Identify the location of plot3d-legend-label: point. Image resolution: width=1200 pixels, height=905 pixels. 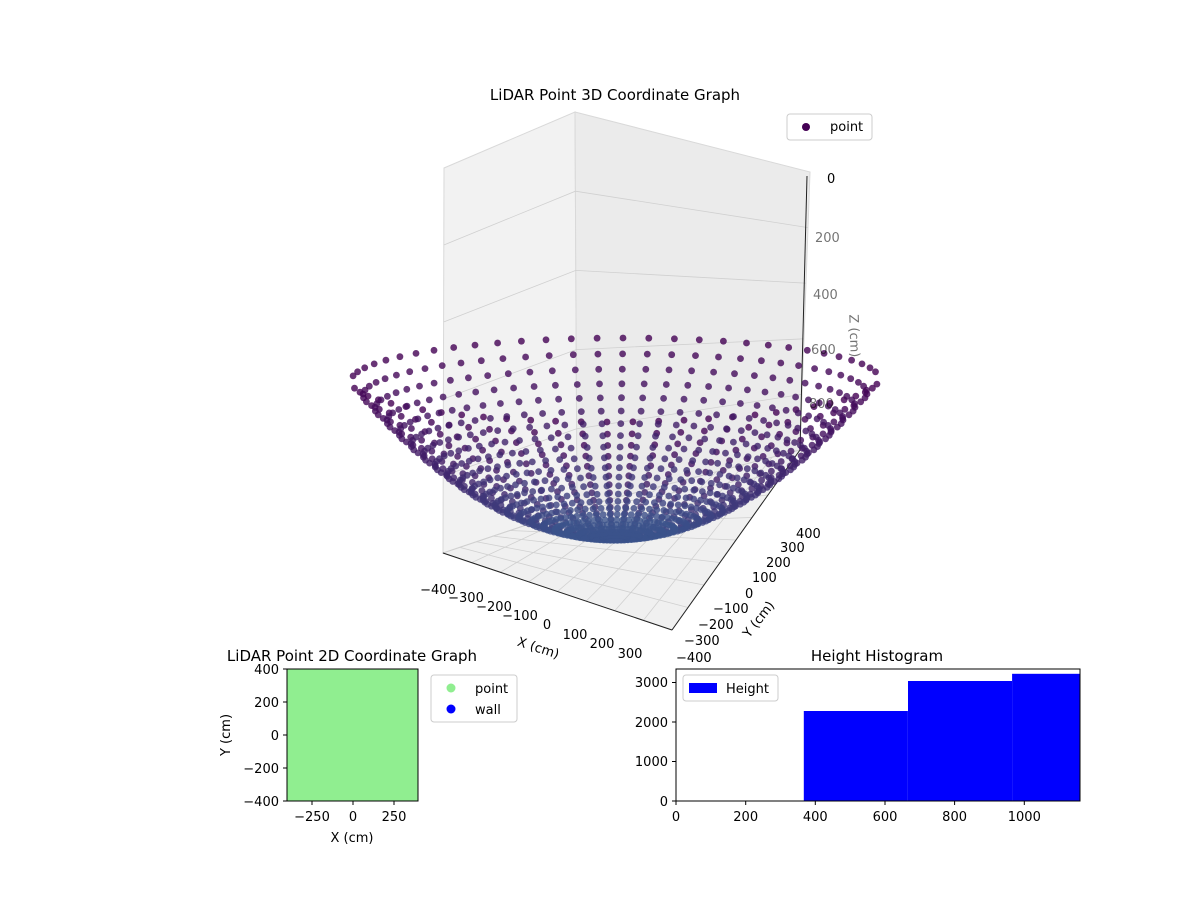
(846, 127).